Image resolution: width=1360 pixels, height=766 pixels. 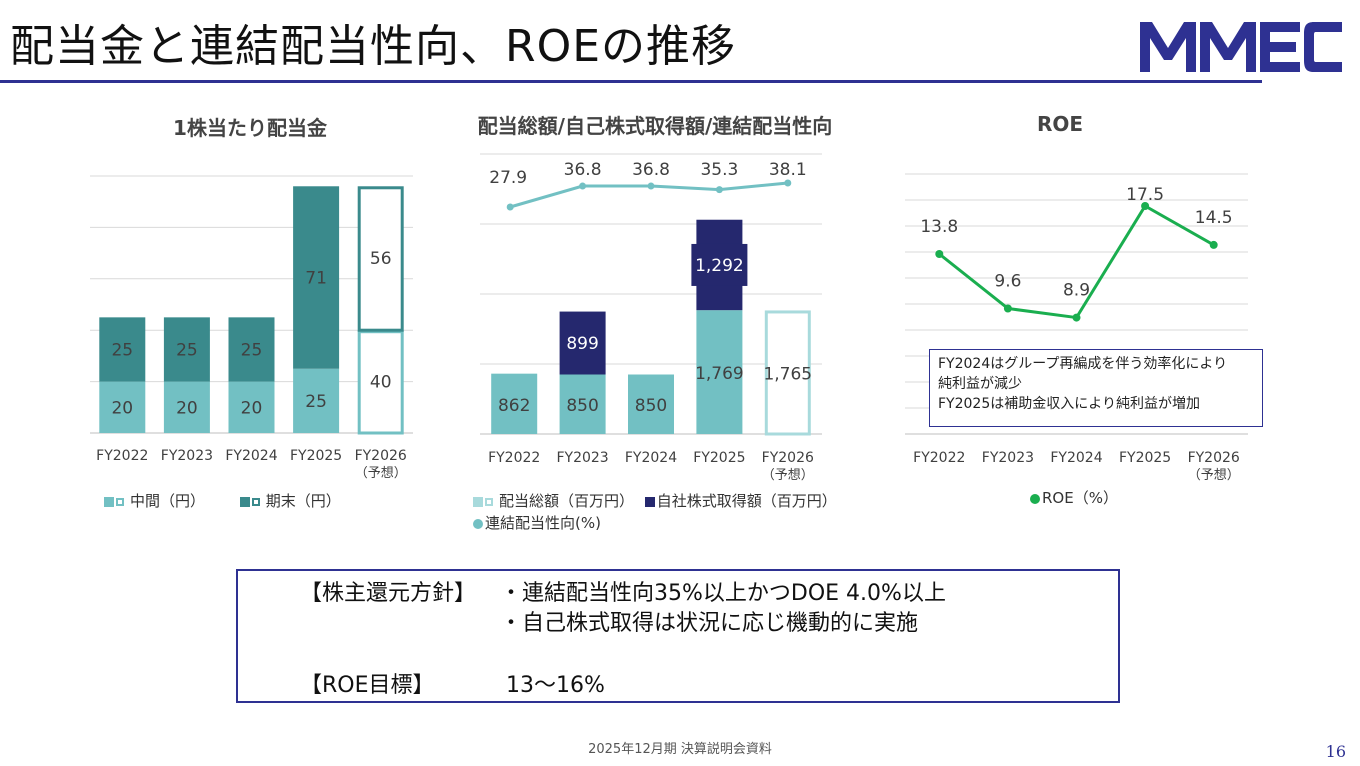 What do you see at coordinates (508, 178) in the screenshot?
I see `data-label: 27.9` at bounding box center [508, 178].